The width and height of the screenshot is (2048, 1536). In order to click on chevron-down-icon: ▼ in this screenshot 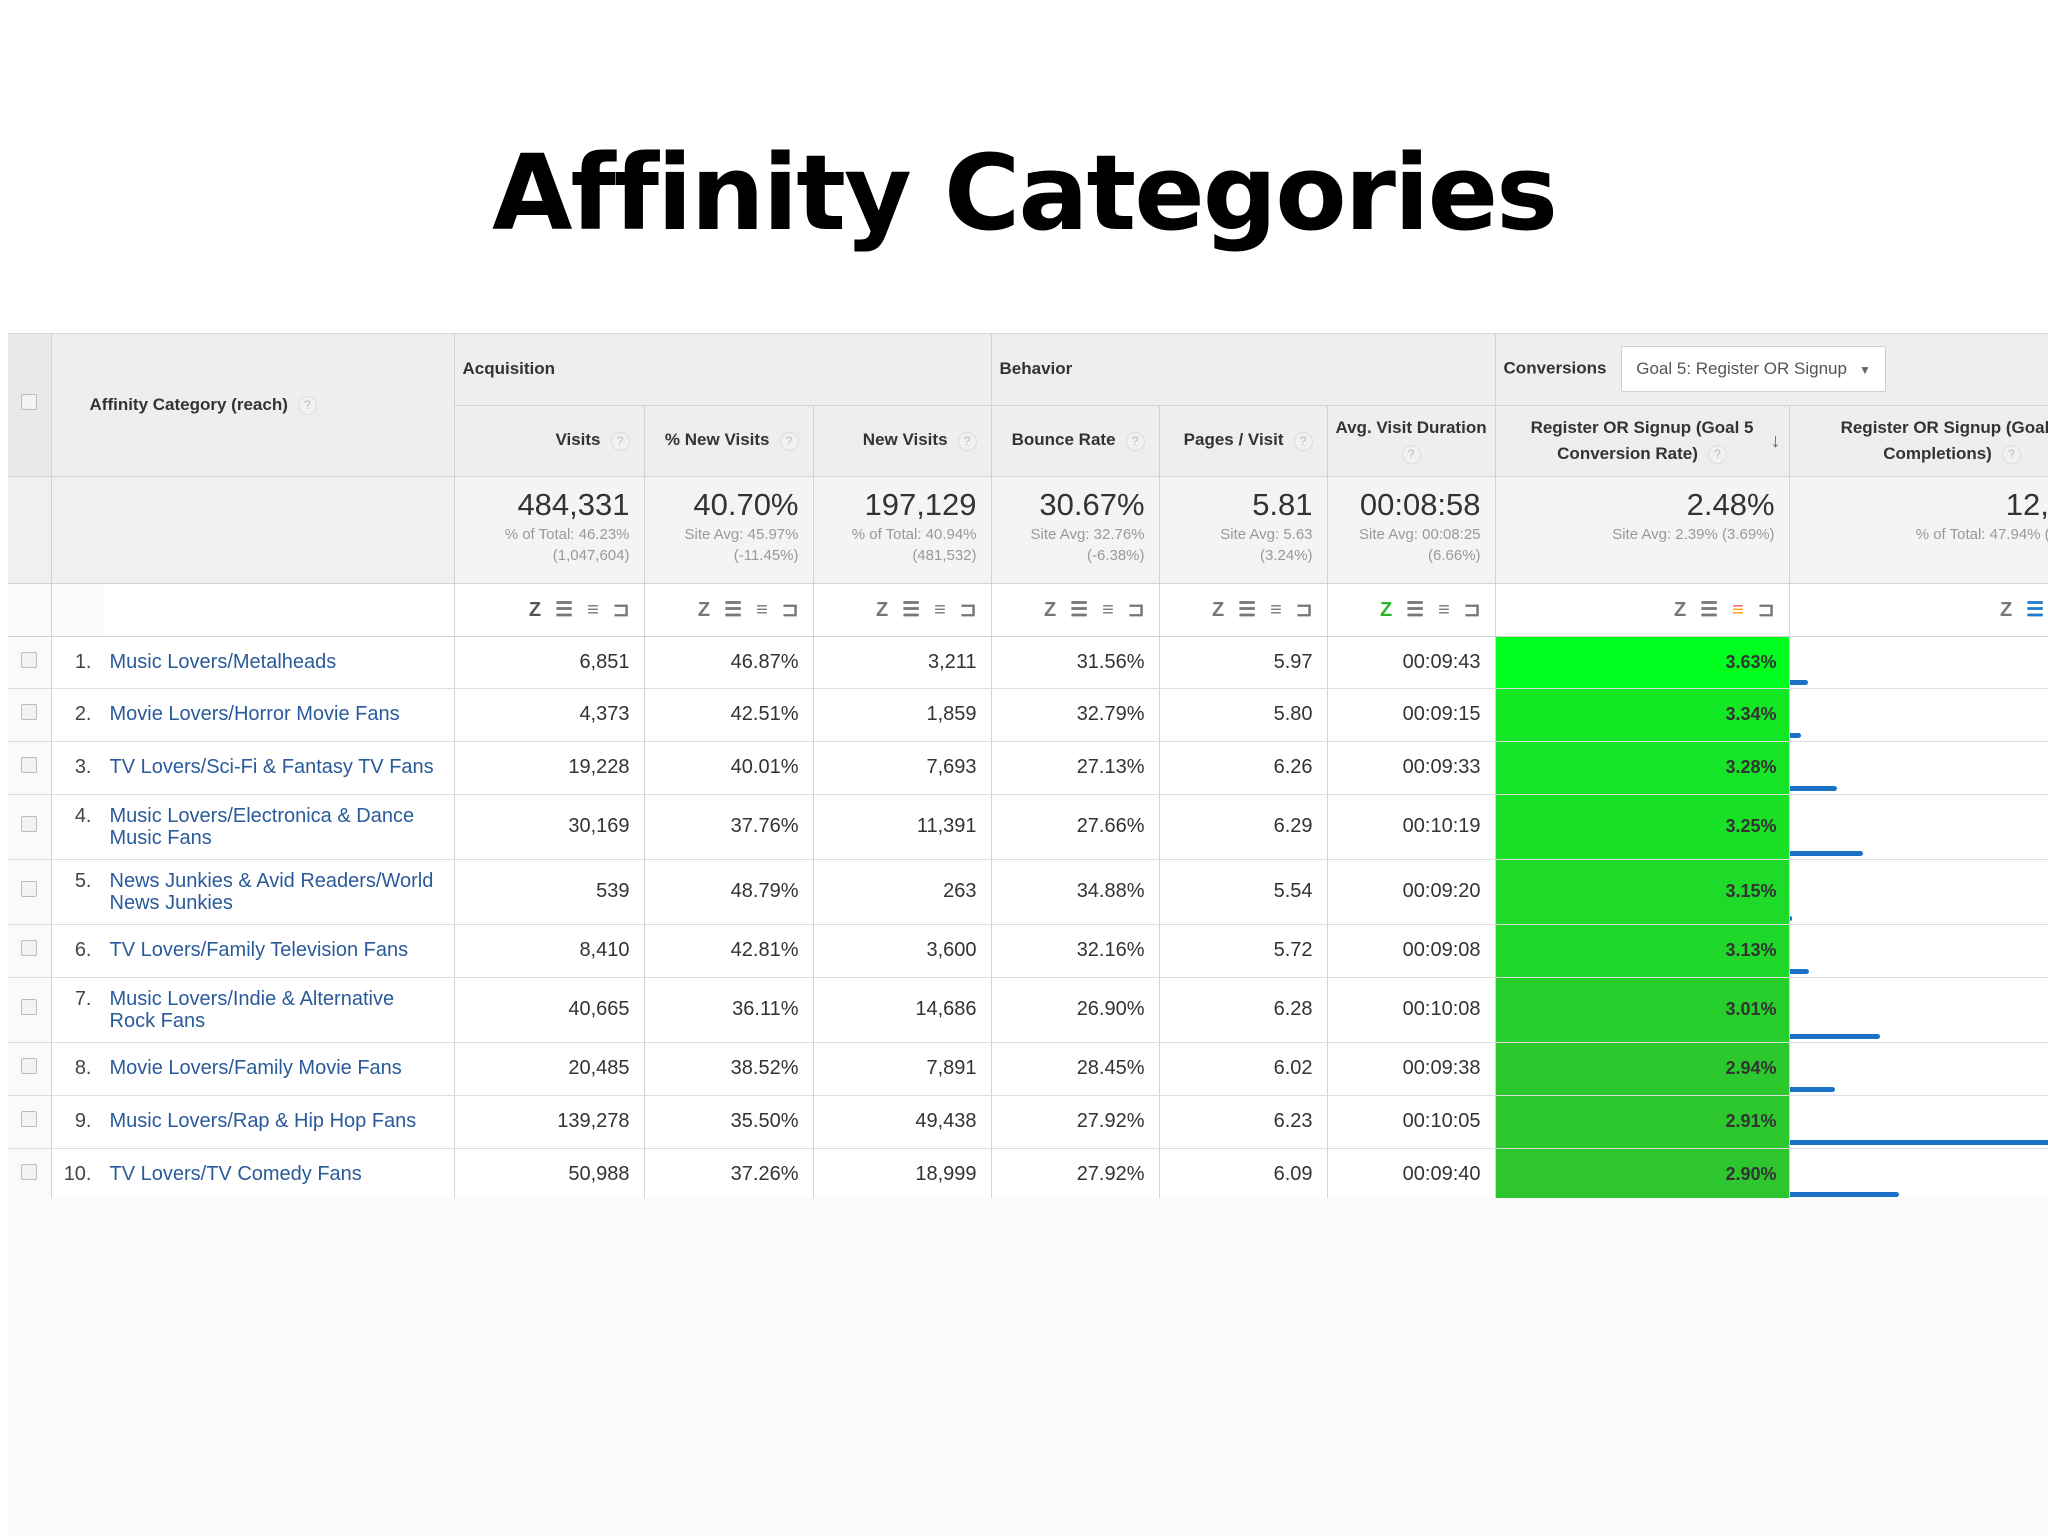, I will do `click(1864, 370)`.